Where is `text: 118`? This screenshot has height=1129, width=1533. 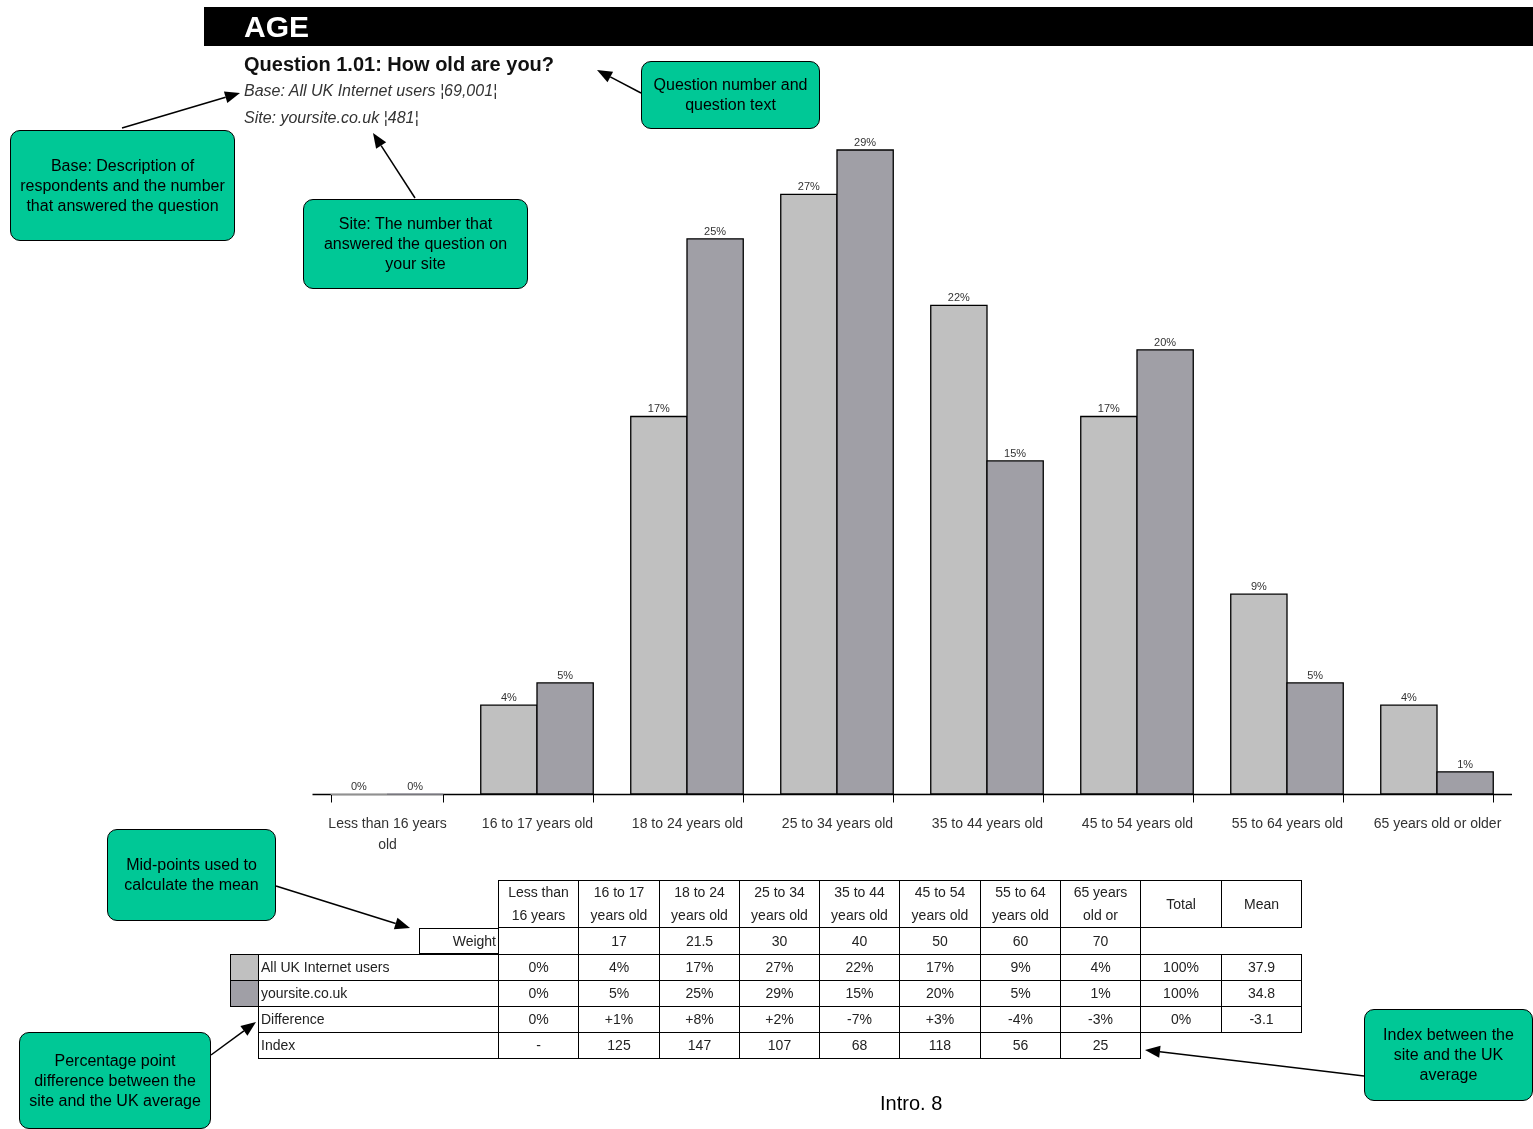
text: 118 is located at coordinates (940, 1045).